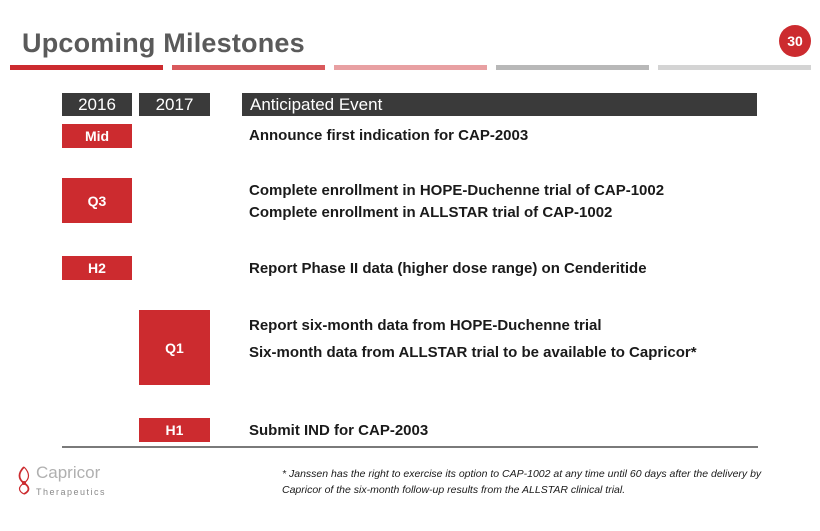 This screenshot has width=820, height=531. I want to click on timing-tag-q1: Q1, so click(174, 347).